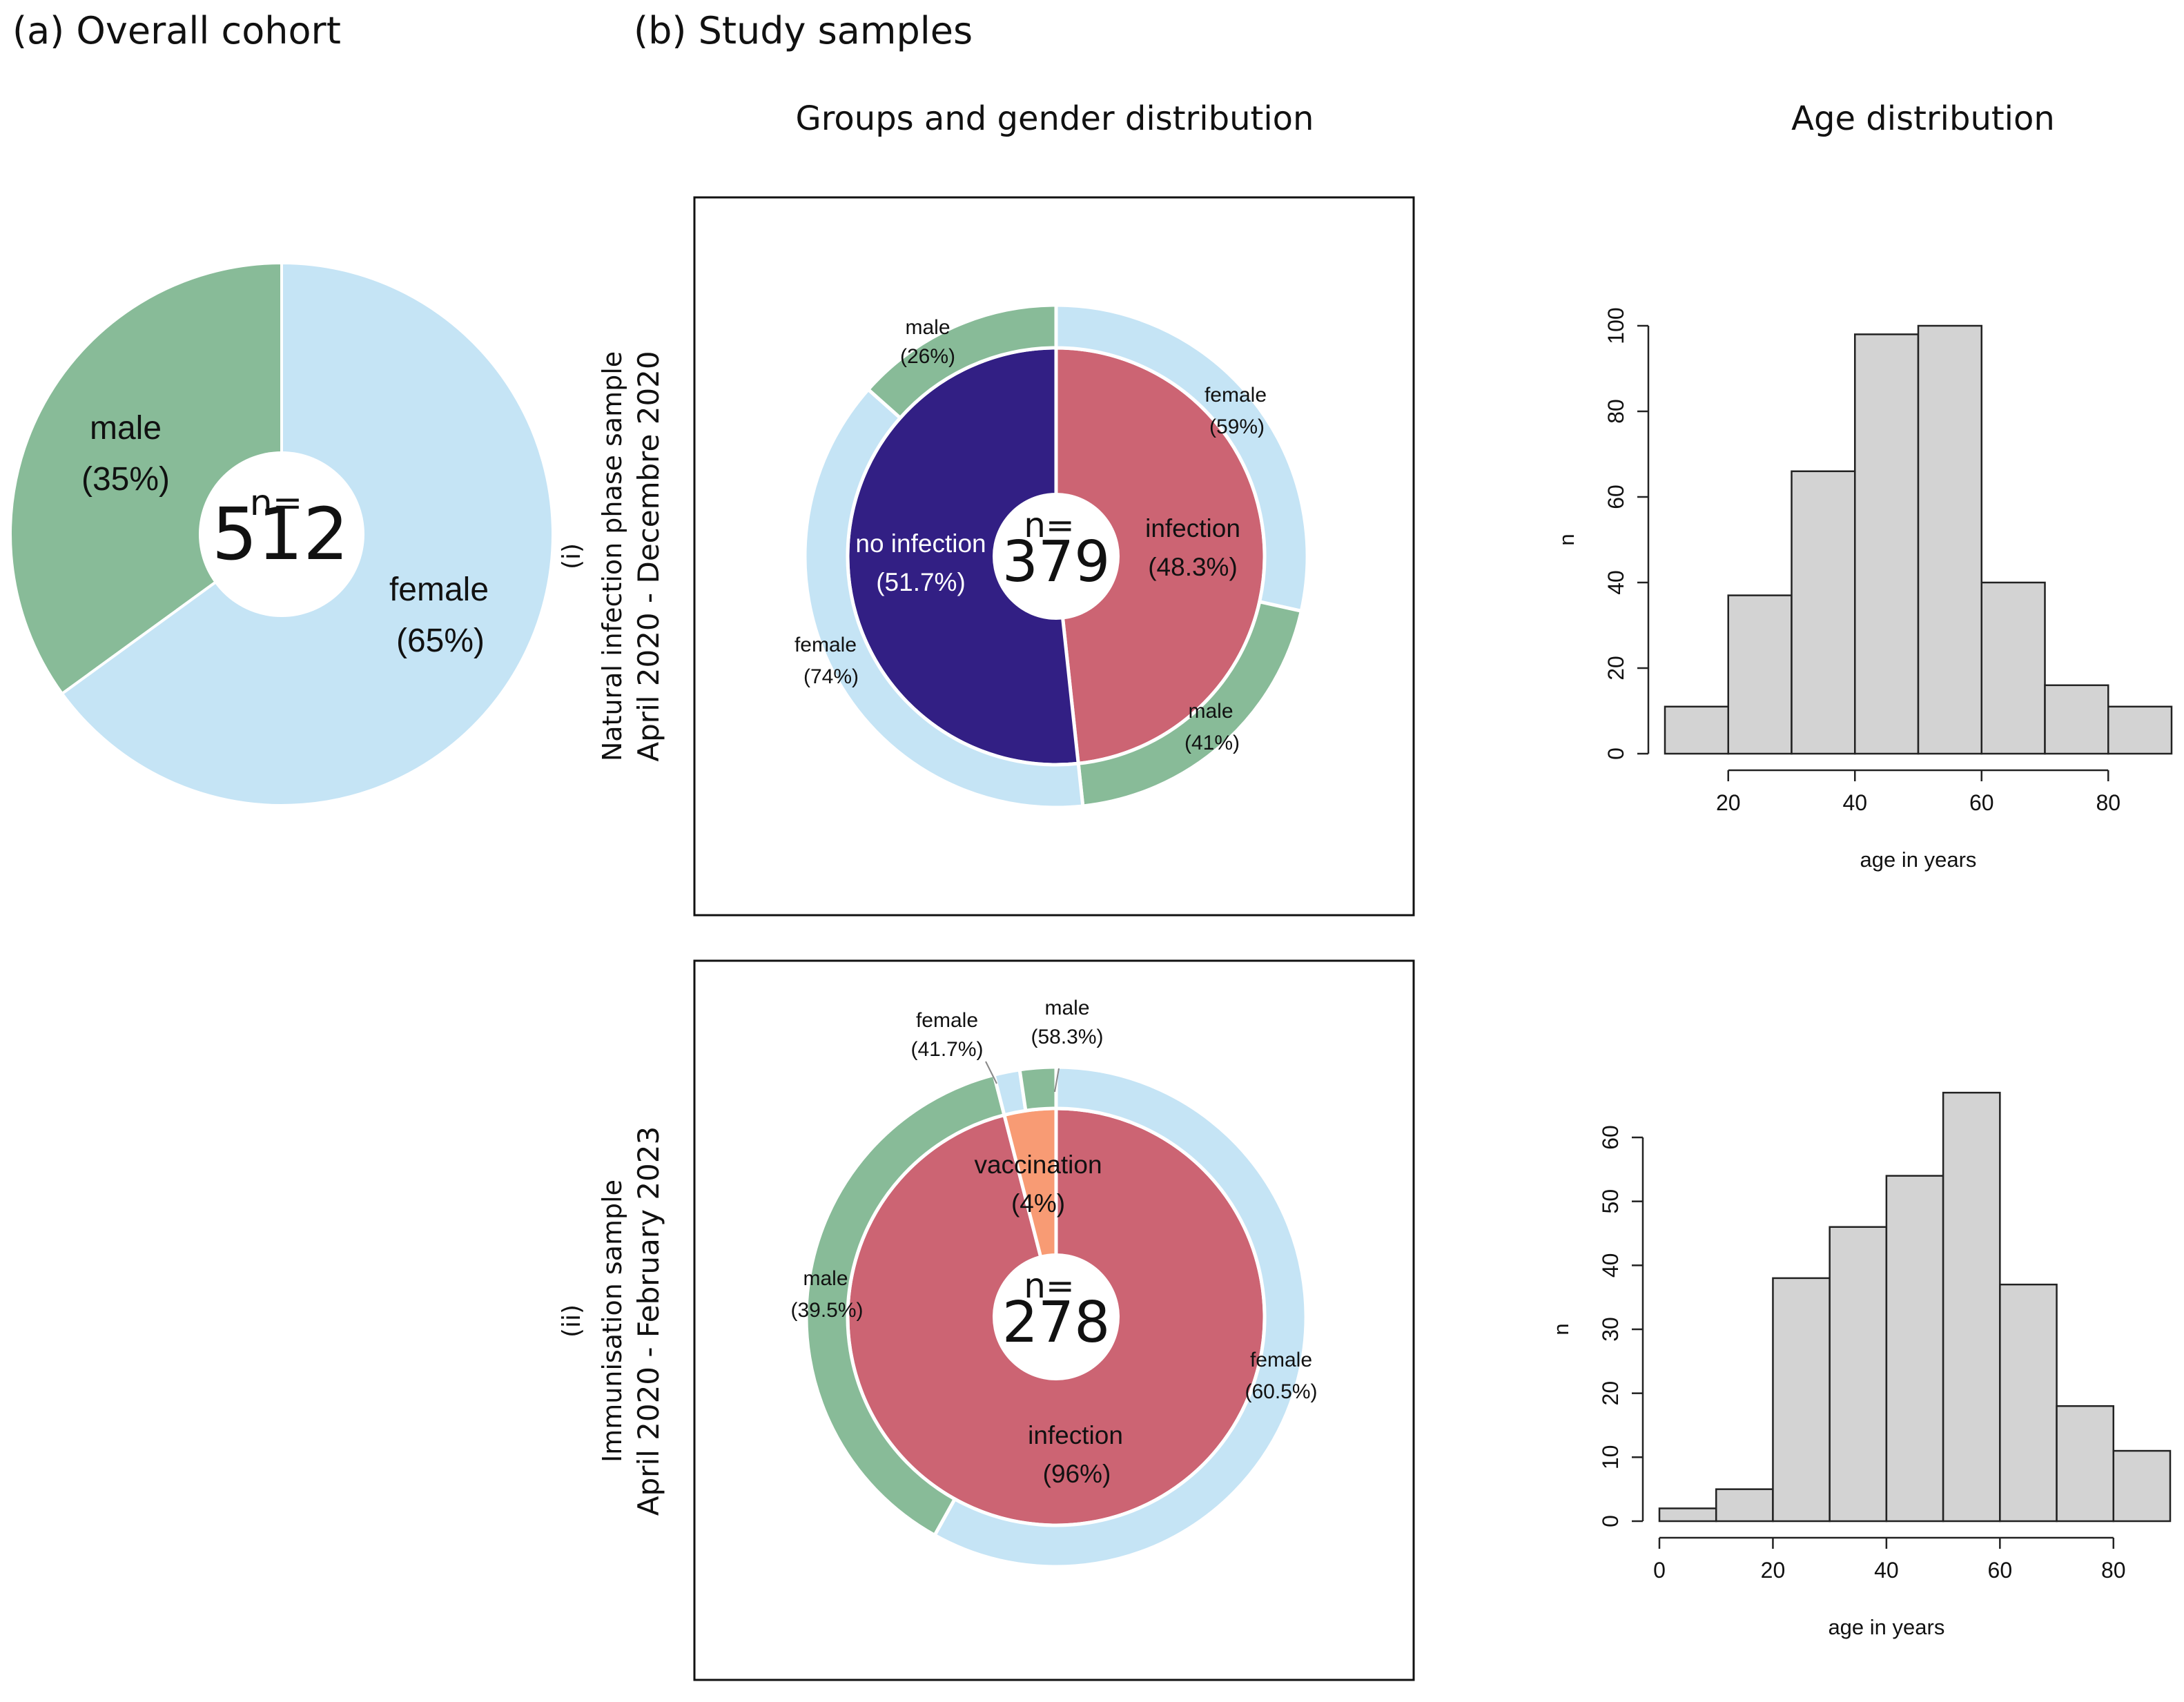 The width and height of the screenshot is (2184, 1702). Describe the element at coordinates (126, 428) in the screenshot. I see `label-male: male` at that location.